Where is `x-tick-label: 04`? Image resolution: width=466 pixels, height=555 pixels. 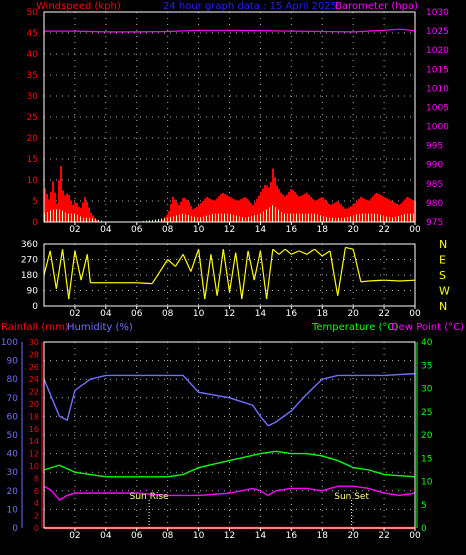 x-tick-label: 04 is located at coordinates (106, 536).